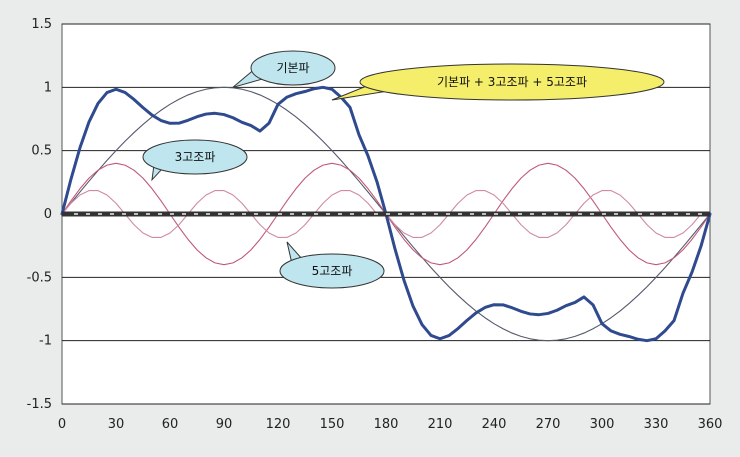 This screenshot has height=457, width=740. What do you see at coordinates (710, 424) in the screenshot?
I see `x-tick-label: 360` at bounding box center [710, 424].